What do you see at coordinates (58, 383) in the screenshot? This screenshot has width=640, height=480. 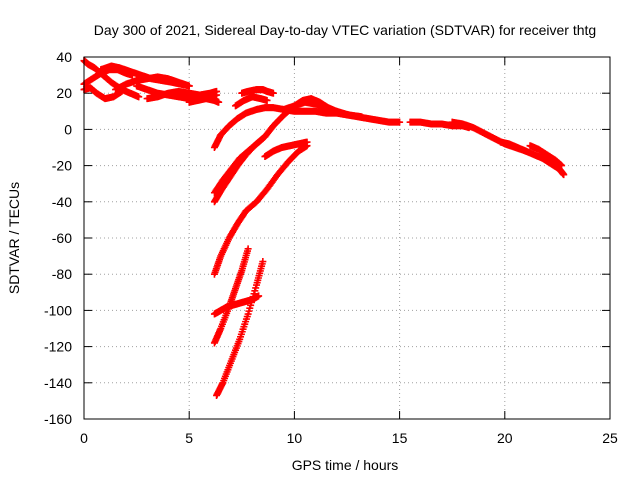 I see `y-tick-label: -140` at bounding box center [58, 383].